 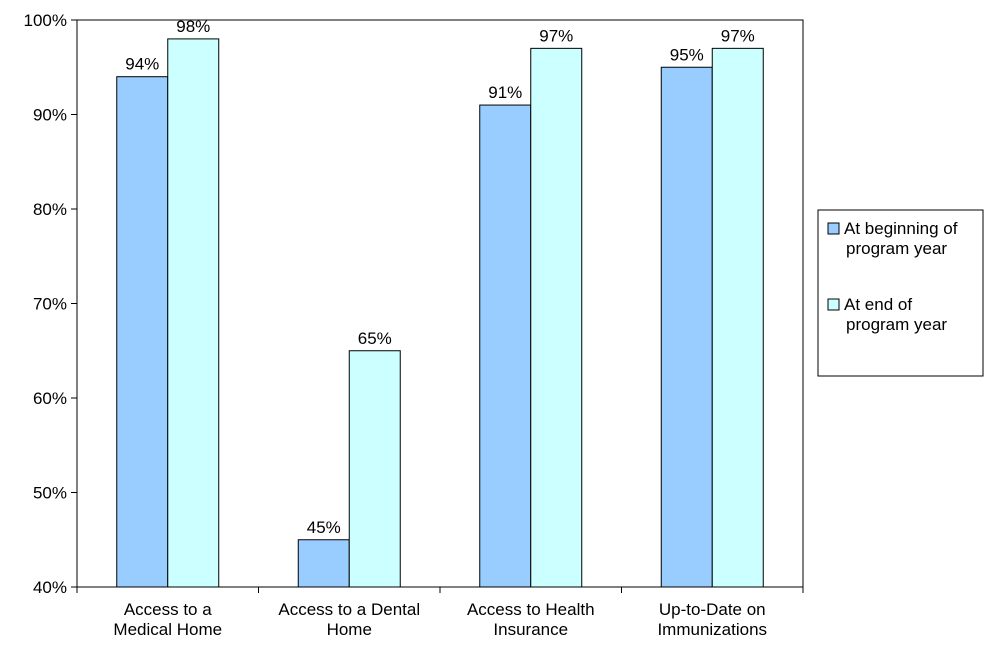 What do you see at coordinates (142, 64) in the screenshot?
I see `data-label: 94%` at bounding box center [142, 64].